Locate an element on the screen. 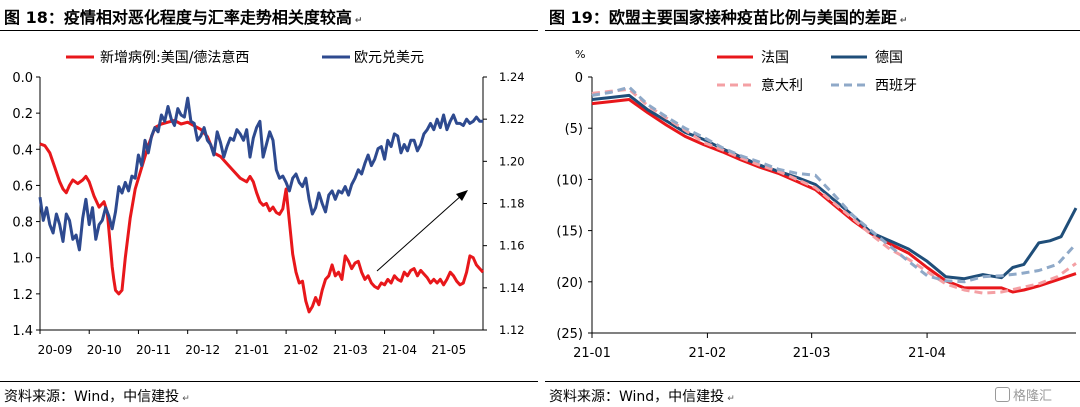 The image size is (1080, 407). y-left-tick-label: 0.0 is located at coordinates (22, 78).